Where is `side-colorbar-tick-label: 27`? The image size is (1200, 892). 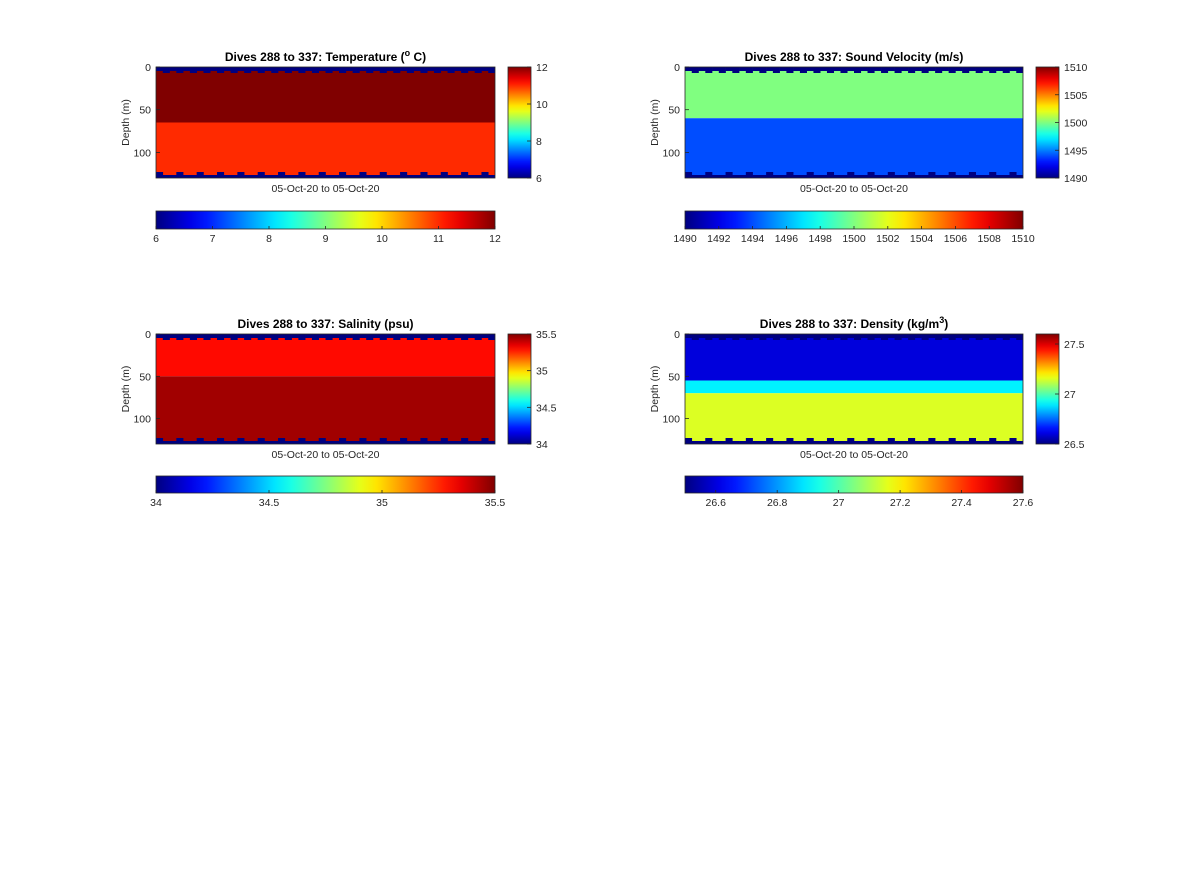
side-colorbar-tick-label: 27 is located at coordinates (1070, 395).